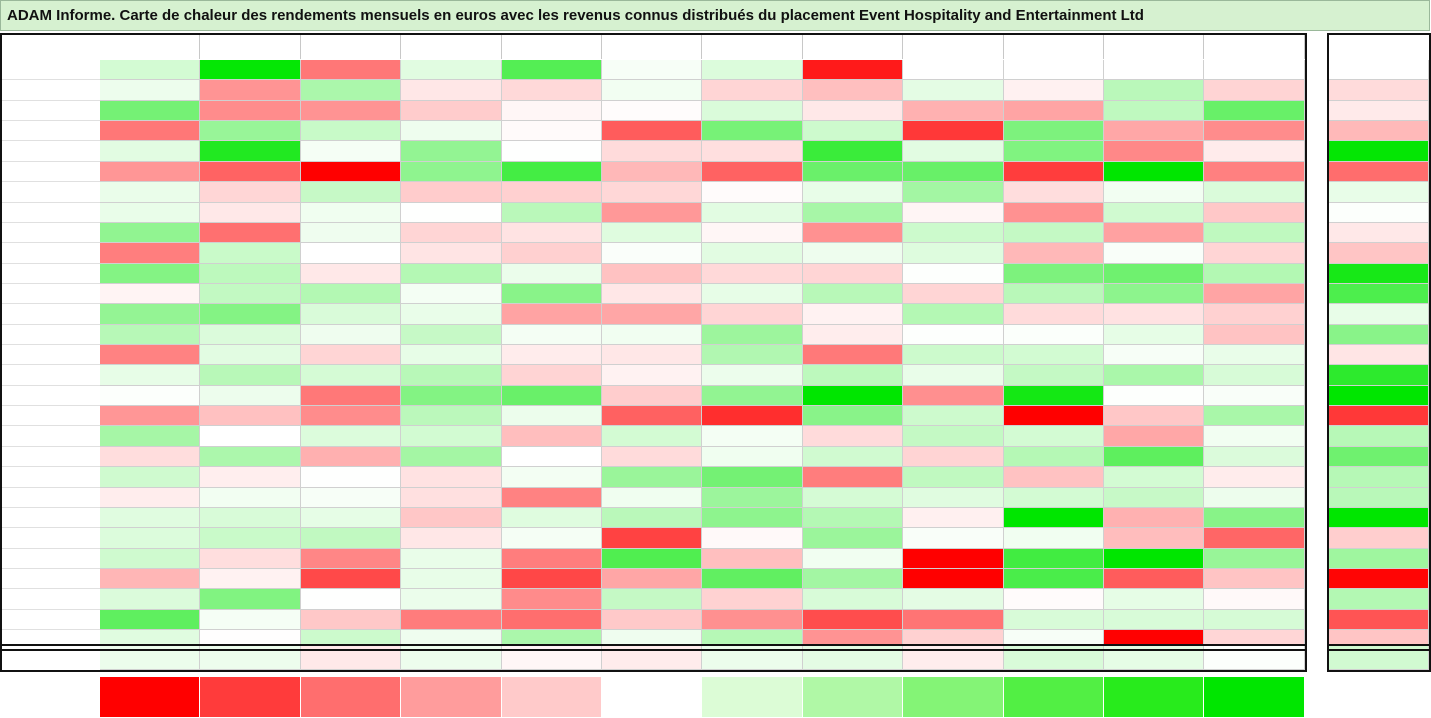 The width and height of the screenshot is (1431, 718). Describe the element at coordinates (51, 658) in the screenshot. I see `average-label` at that location.